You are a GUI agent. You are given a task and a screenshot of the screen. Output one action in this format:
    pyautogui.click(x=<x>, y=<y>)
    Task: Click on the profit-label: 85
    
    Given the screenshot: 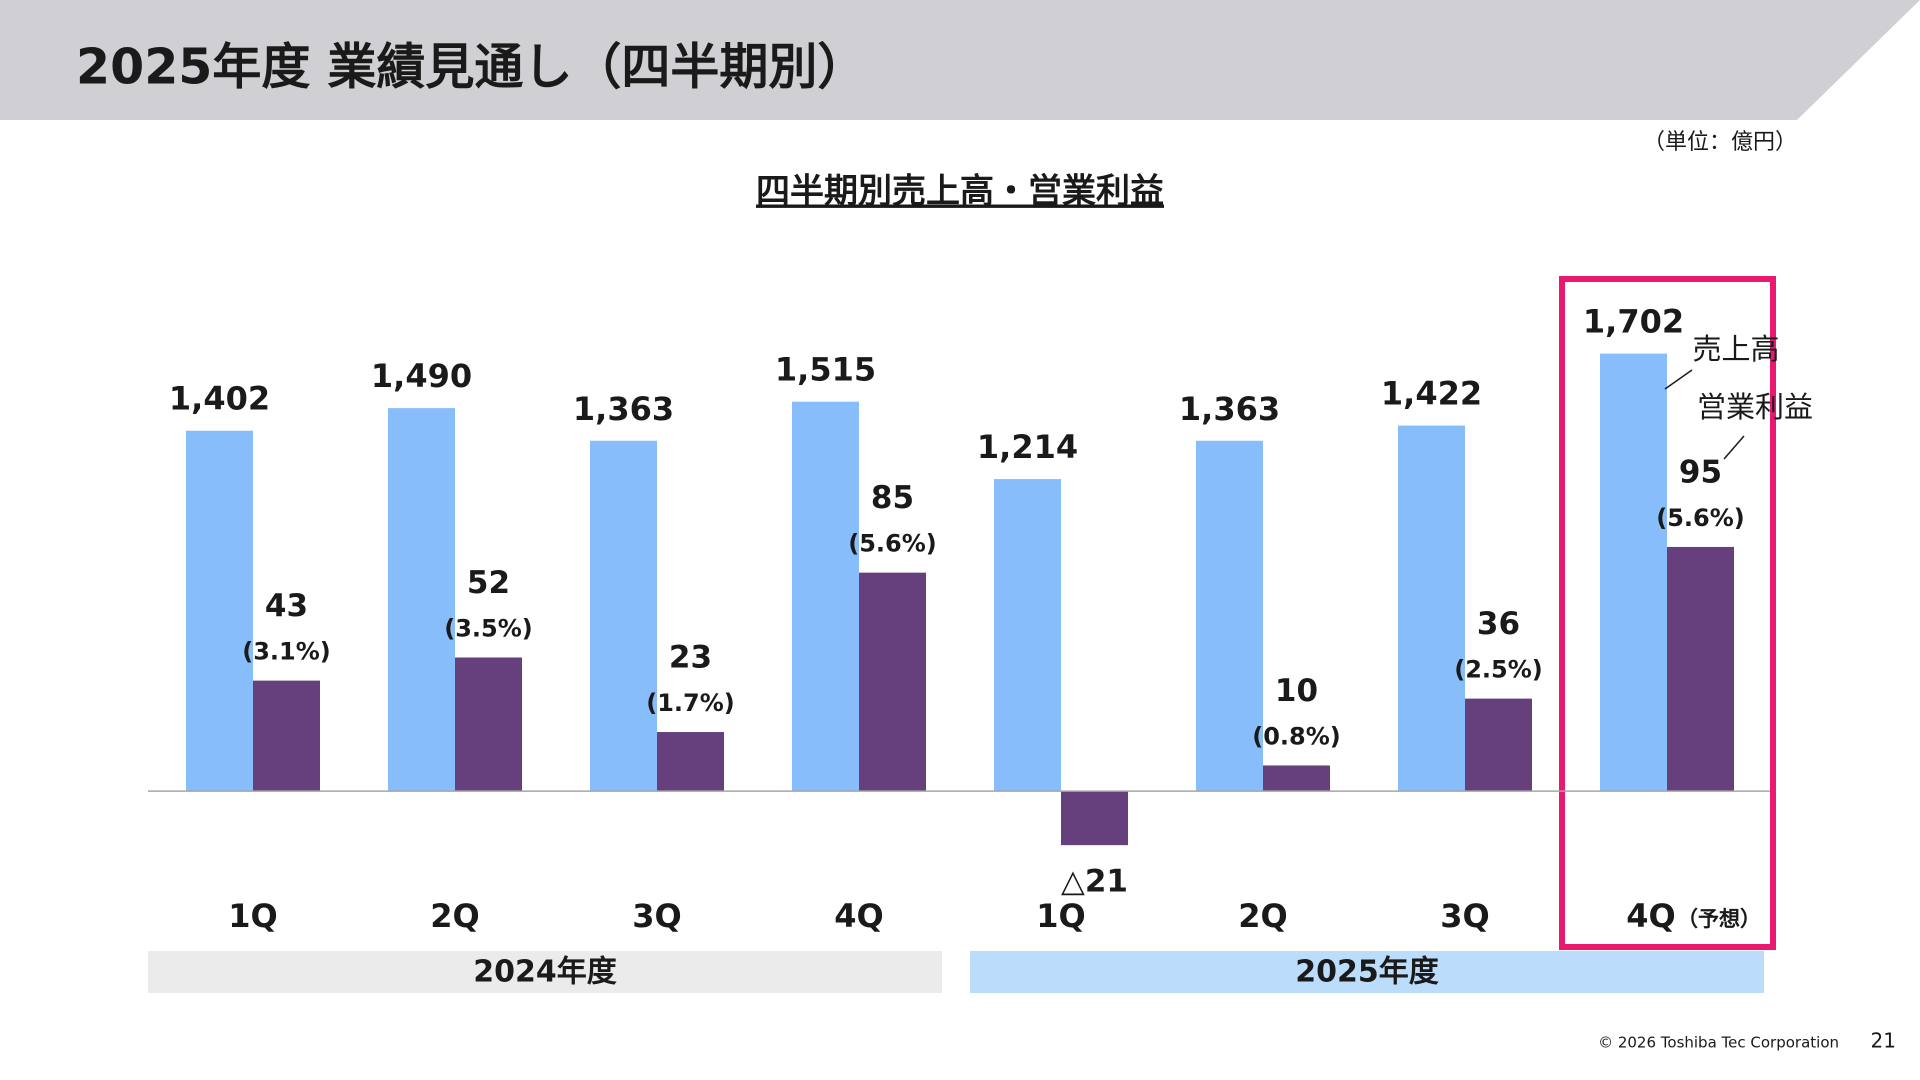 What is the action you would take?
    pyautogui.click(x=892, y=498)
    